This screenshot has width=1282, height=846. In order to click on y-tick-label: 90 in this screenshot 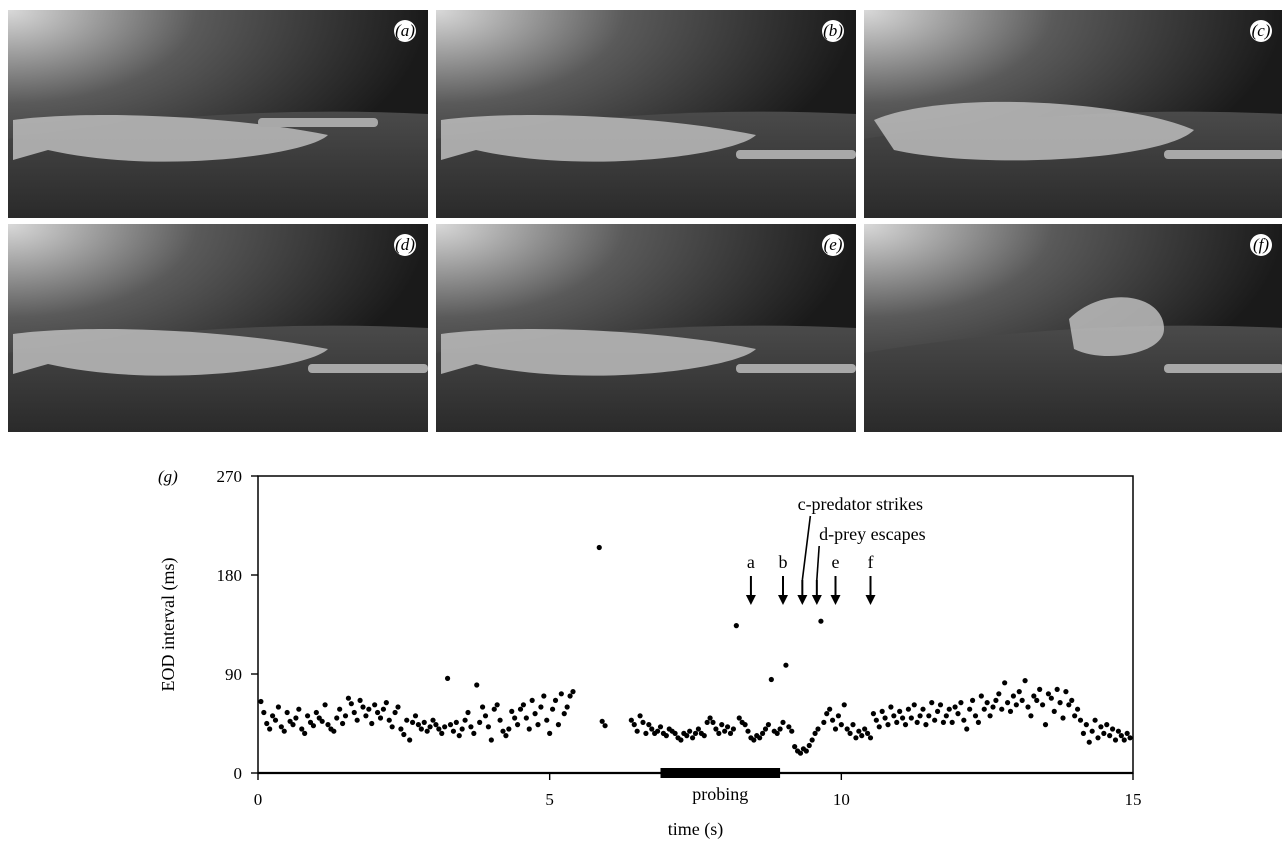, I will do `click(233, 674)`.